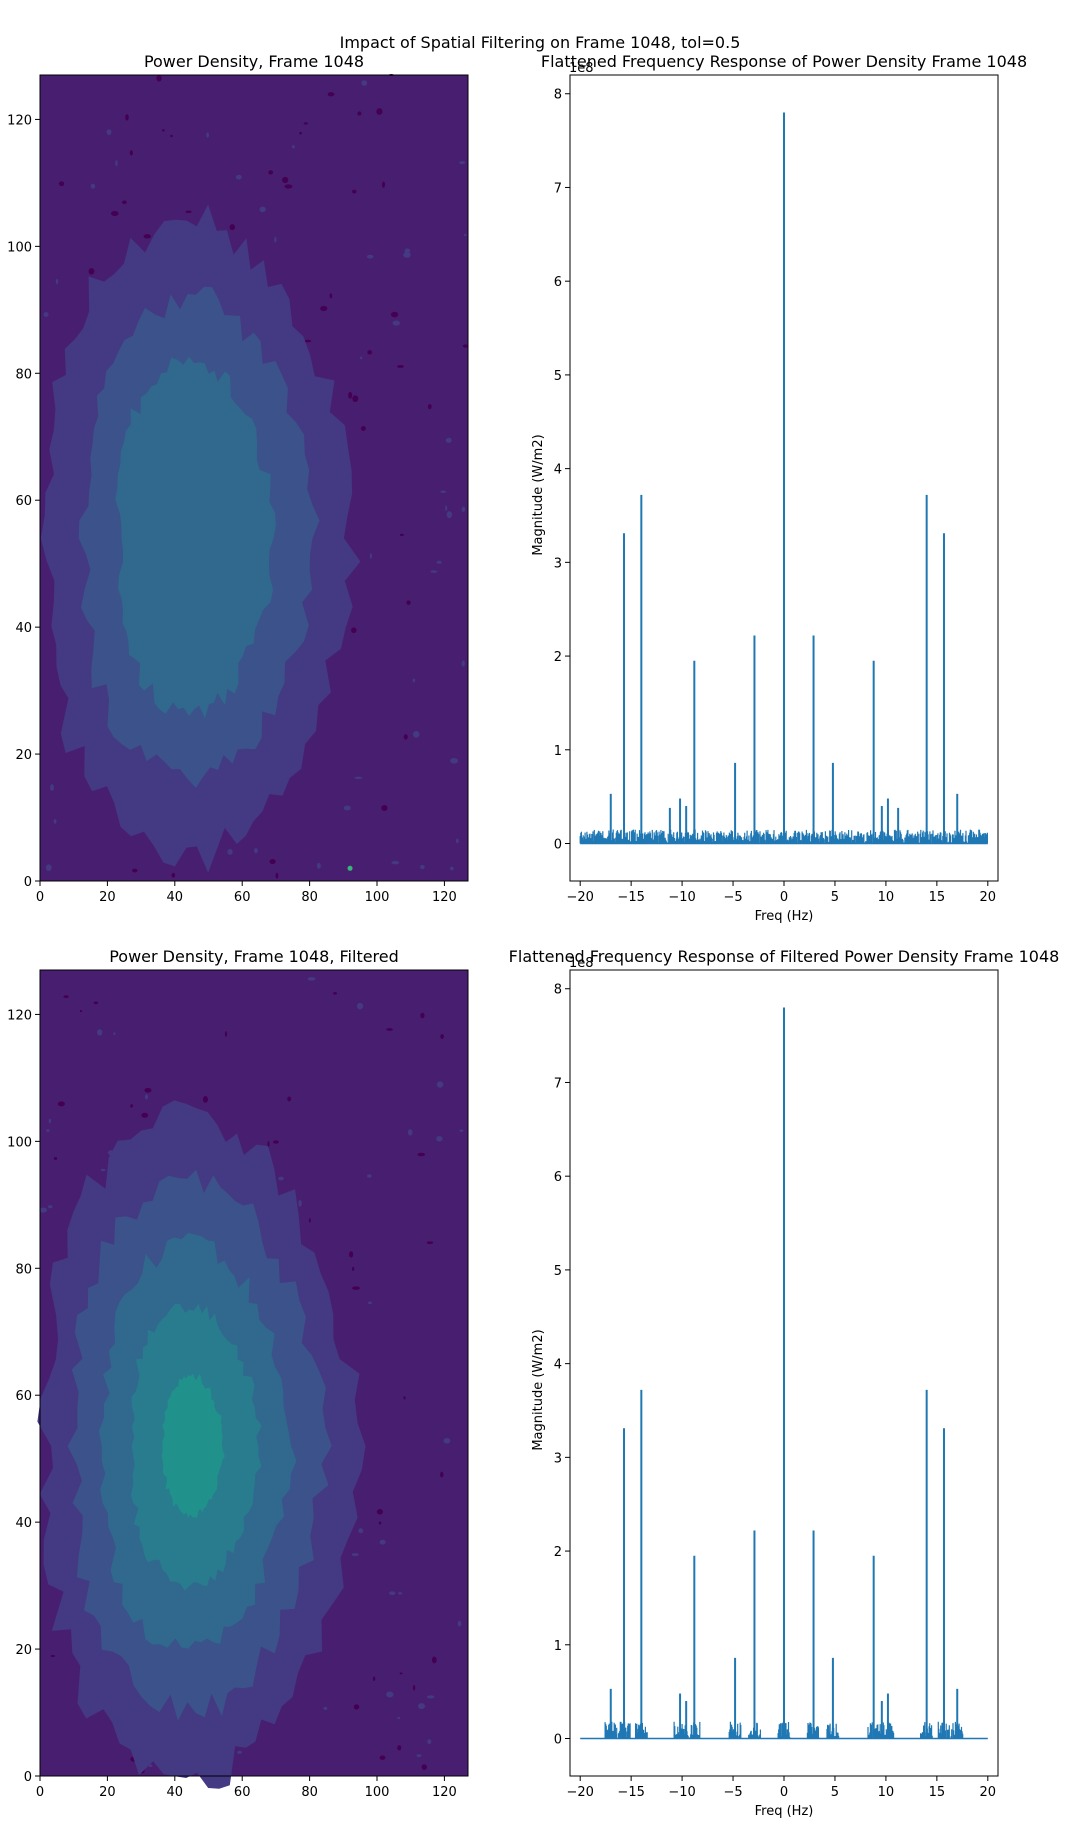 This screenshot has height=1827, width=1080. Describe the element at coordinates (558, 188) in the screenshot. I see `spectrum-top-ytick-label: 7` at that location.